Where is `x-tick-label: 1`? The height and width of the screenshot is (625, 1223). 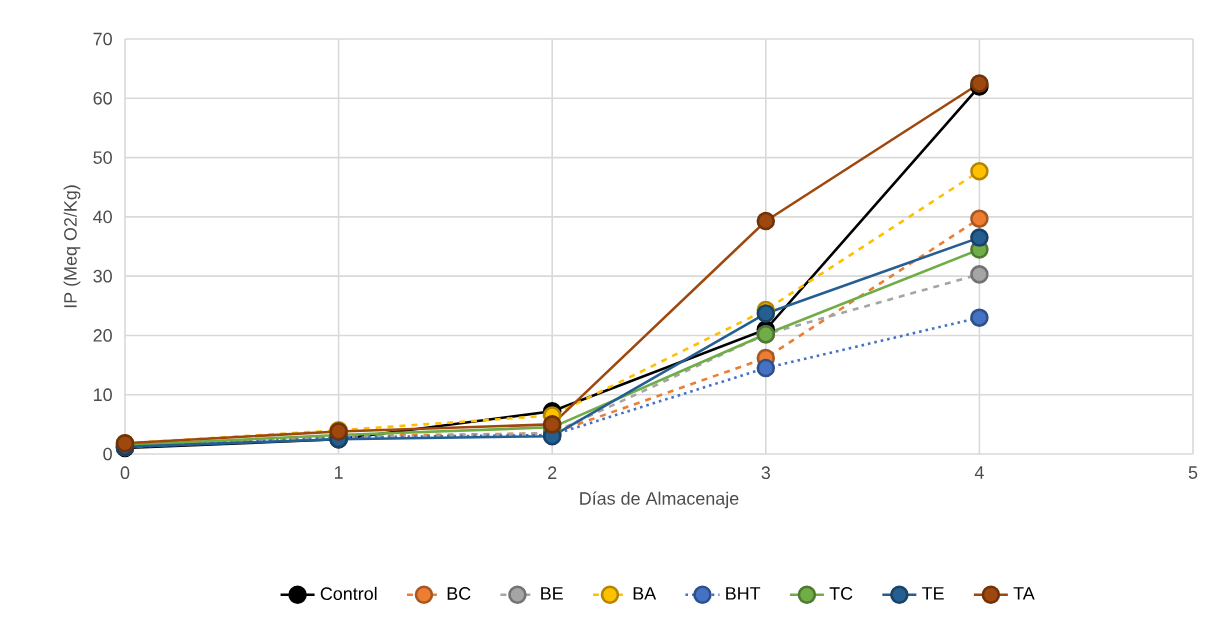
x-tick-label: 1 is located at coordinates (338, 472).